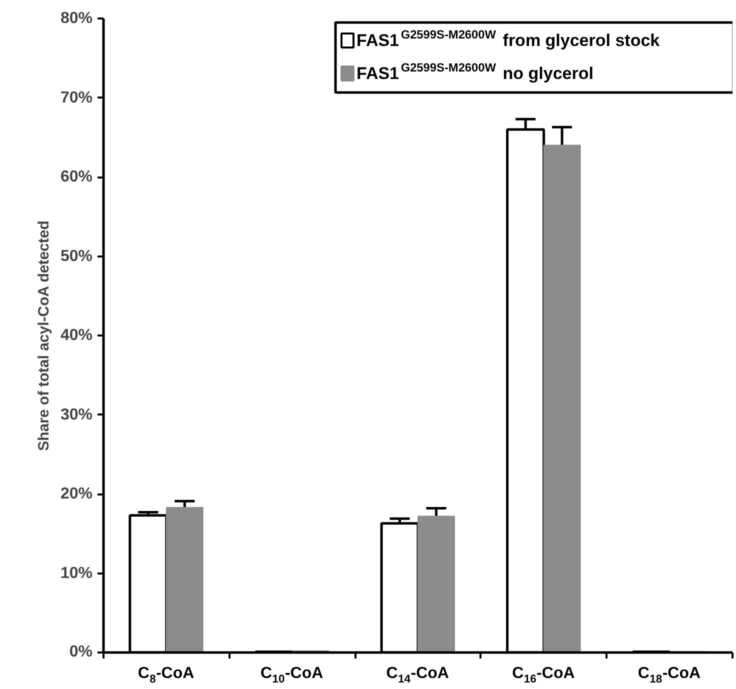  What do you see at coordinates (43, 335) in the screenshot?
I see `y-axis-title: Share of total acyl-CoA detected` at bounding box center [43, 335].